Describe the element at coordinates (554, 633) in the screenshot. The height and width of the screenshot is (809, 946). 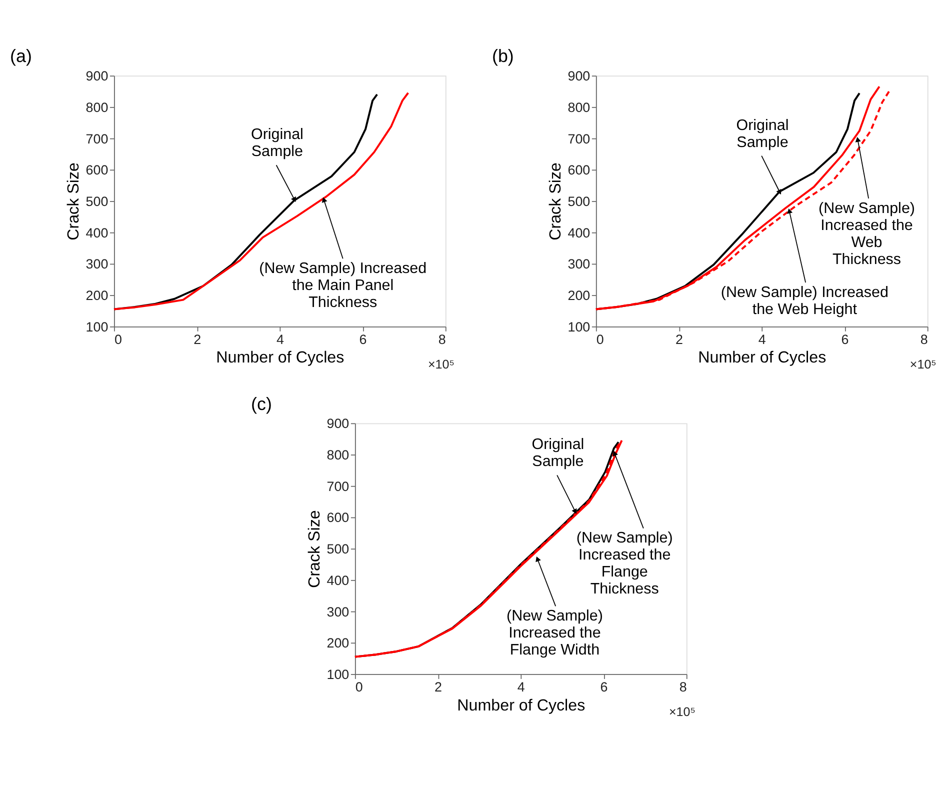
I see `annotation: (New Sample) Increased the Flange Width` at that location.